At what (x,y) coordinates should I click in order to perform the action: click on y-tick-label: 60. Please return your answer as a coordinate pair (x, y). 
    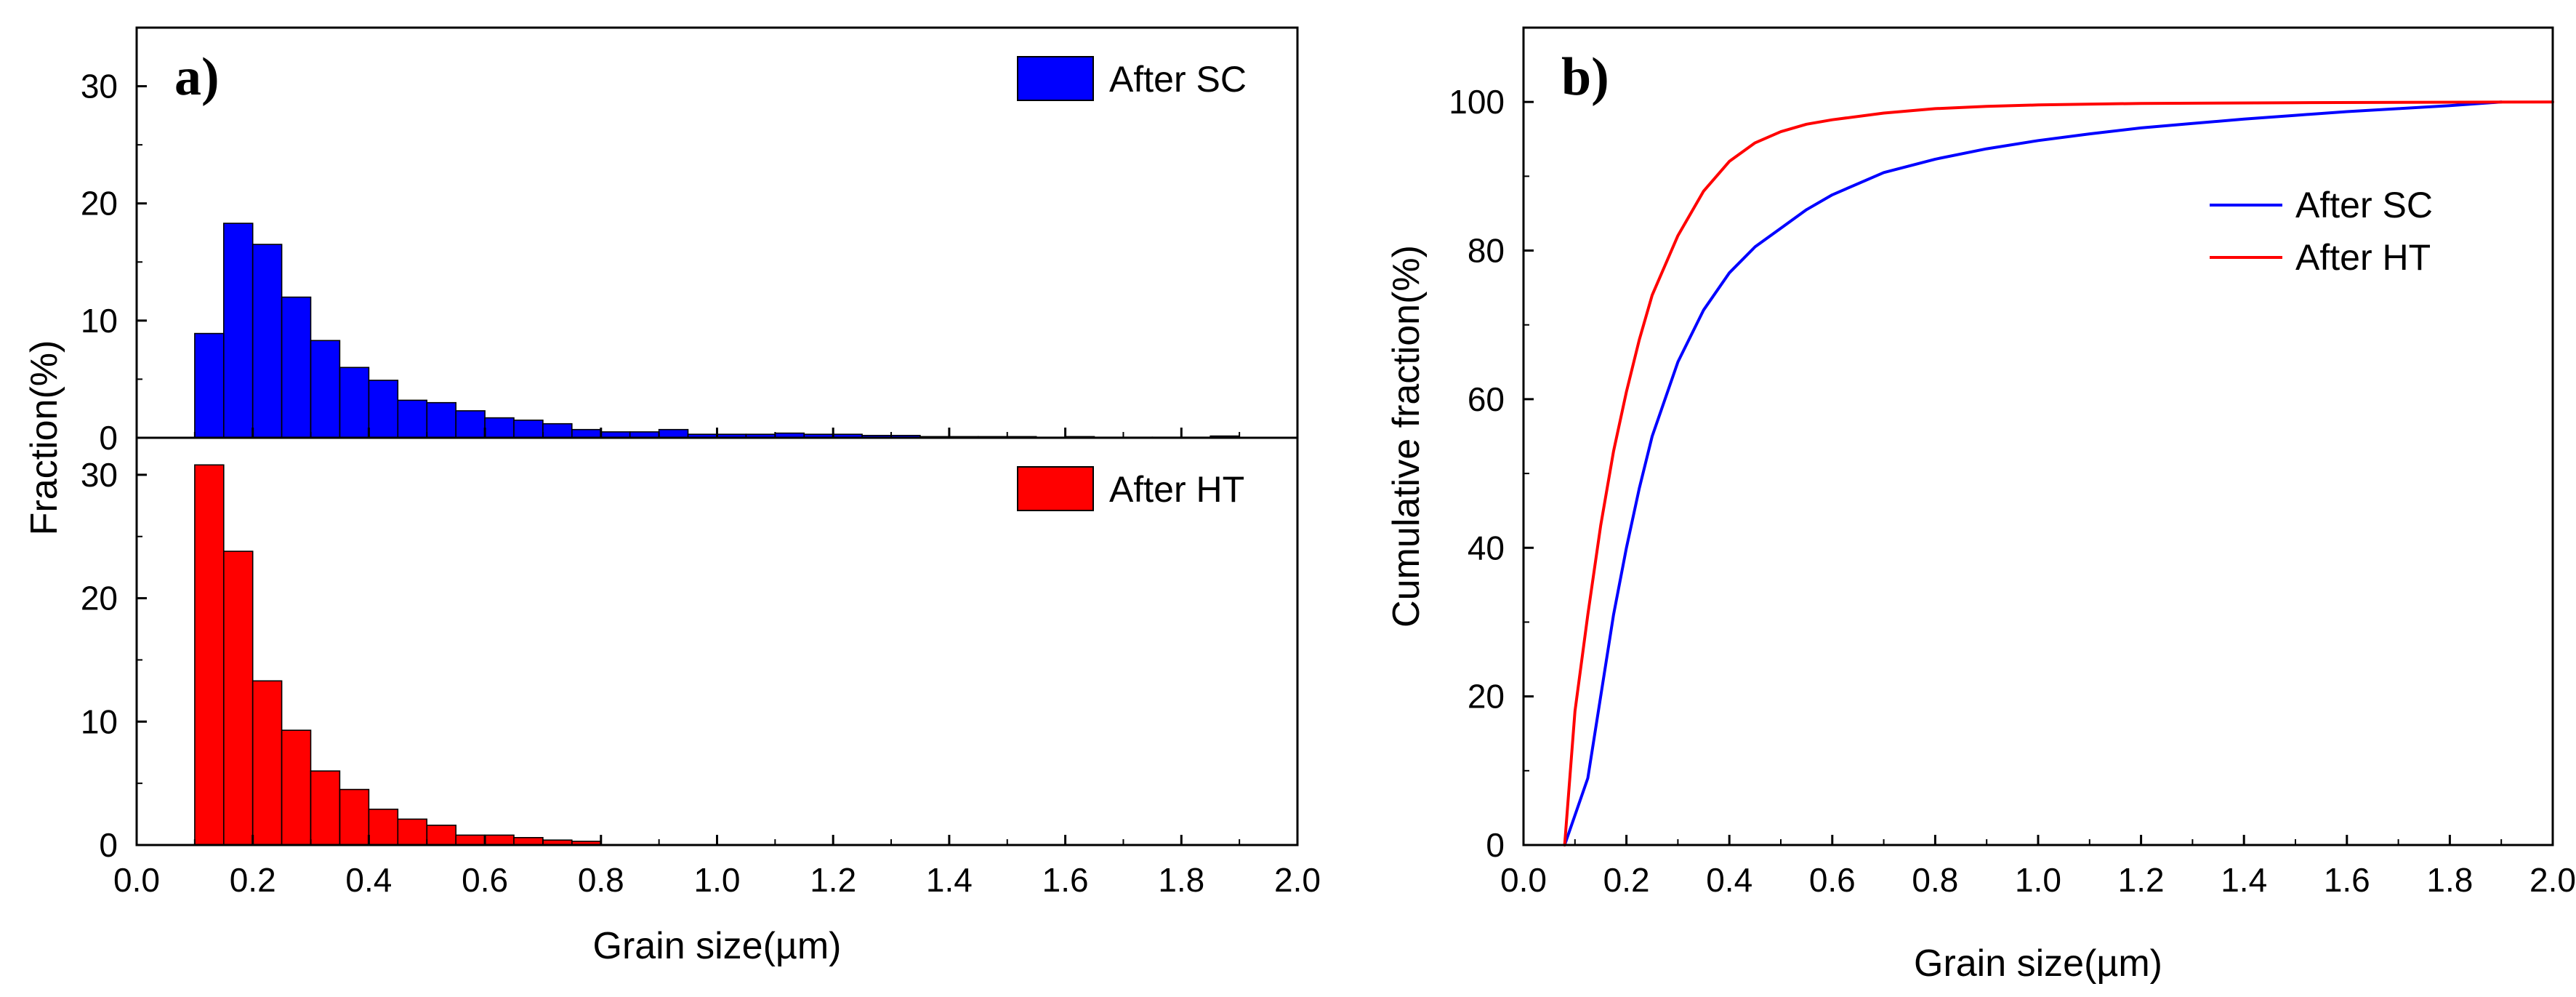
    Looking at the image, I should click on (1486, 399).